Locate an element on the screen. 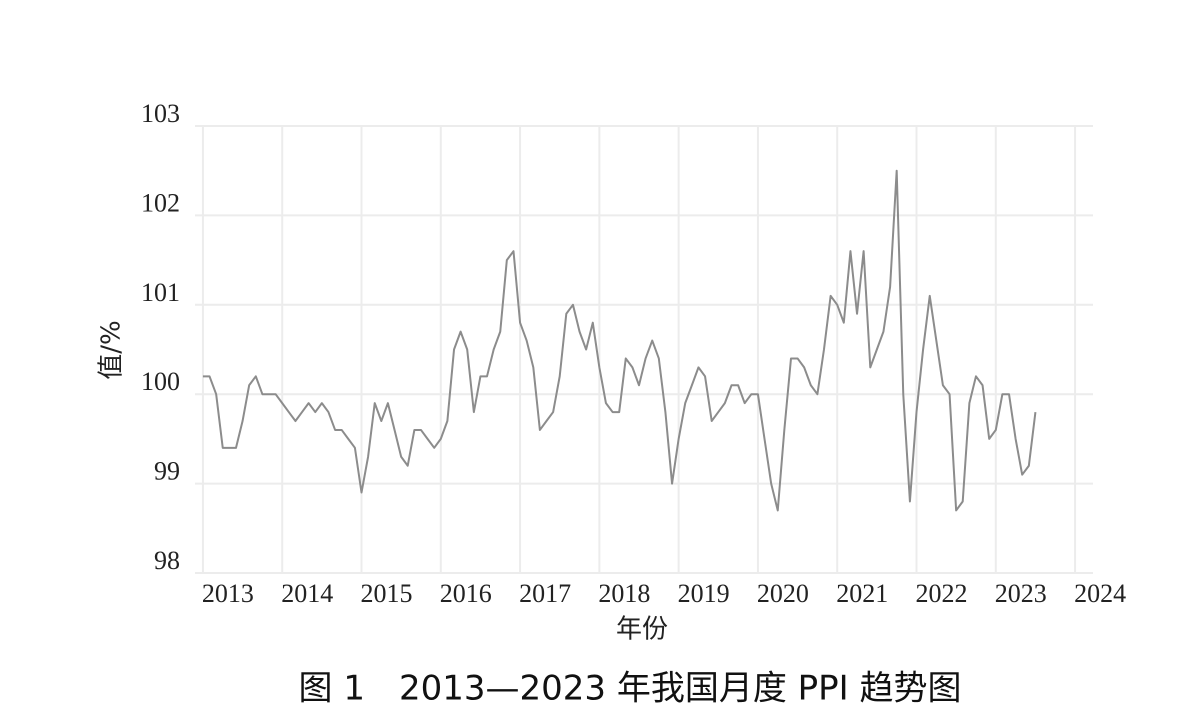 The width and height of the screenshot is (1192, 719). x-tick-label: 2020 is located at coordinates (783, 593).